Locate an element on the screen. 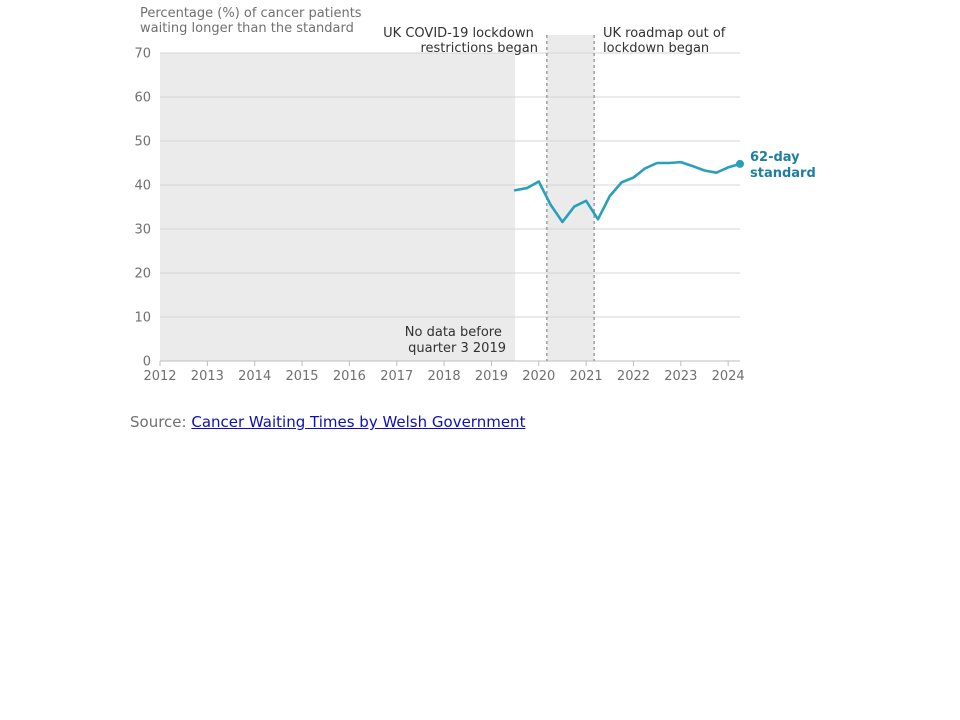 This screenshot has width=960, height=720. x-tick-label-2017: 2017 is located at coordinates (396, 376).